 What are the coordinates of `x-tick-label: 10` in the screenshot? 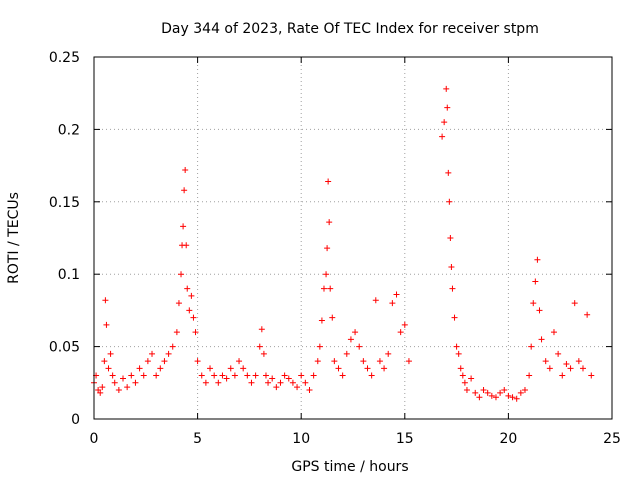 It's located at (301, 439).